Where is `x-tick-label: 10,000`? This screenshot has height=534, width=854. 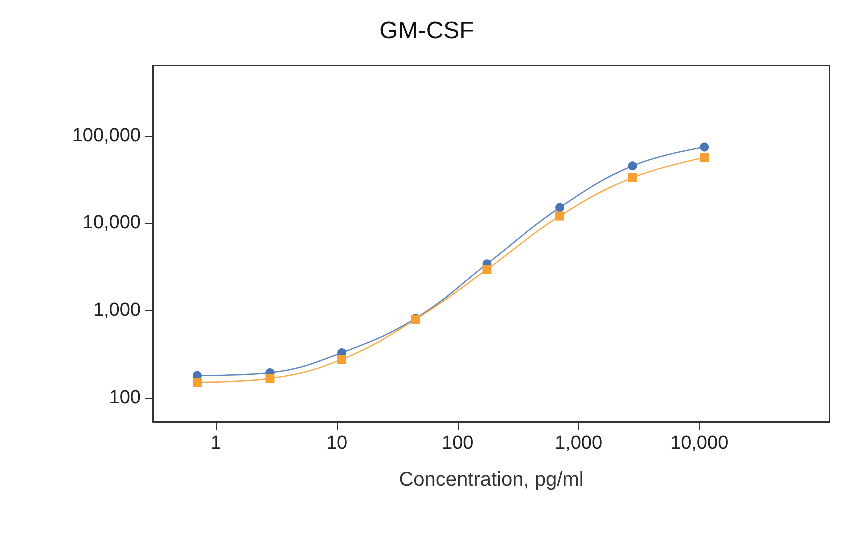 x-tick-label: 10,000 is located at coordinates (699, 443).